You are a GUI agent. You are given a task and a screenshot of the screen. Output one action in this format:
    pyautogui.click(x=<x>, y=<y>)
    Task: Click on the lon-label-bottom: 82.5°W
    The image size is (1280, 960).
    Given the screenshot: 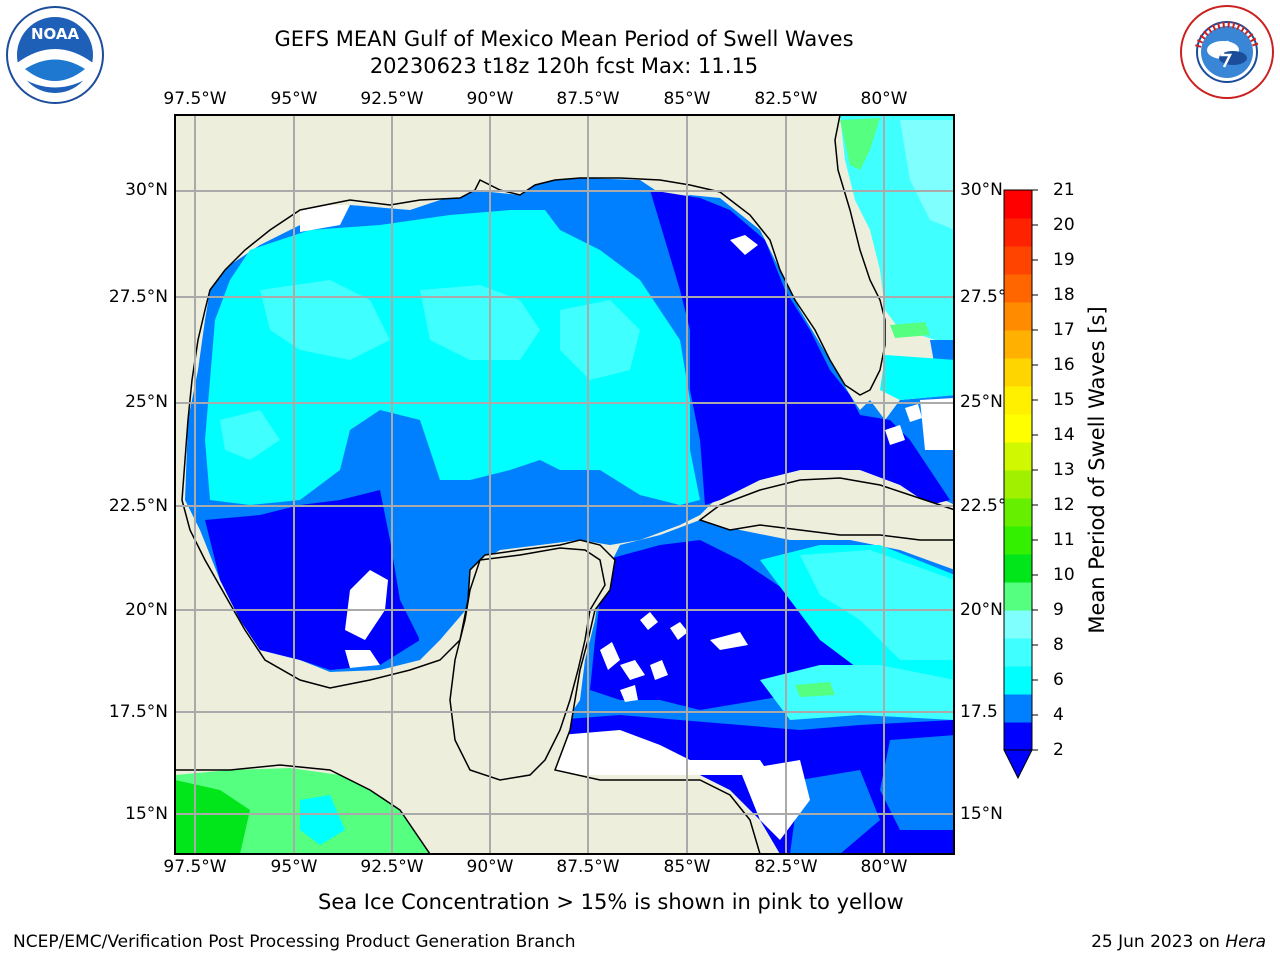 What is the action you would take?
    pyautogui.click(x=786, y=867)
    